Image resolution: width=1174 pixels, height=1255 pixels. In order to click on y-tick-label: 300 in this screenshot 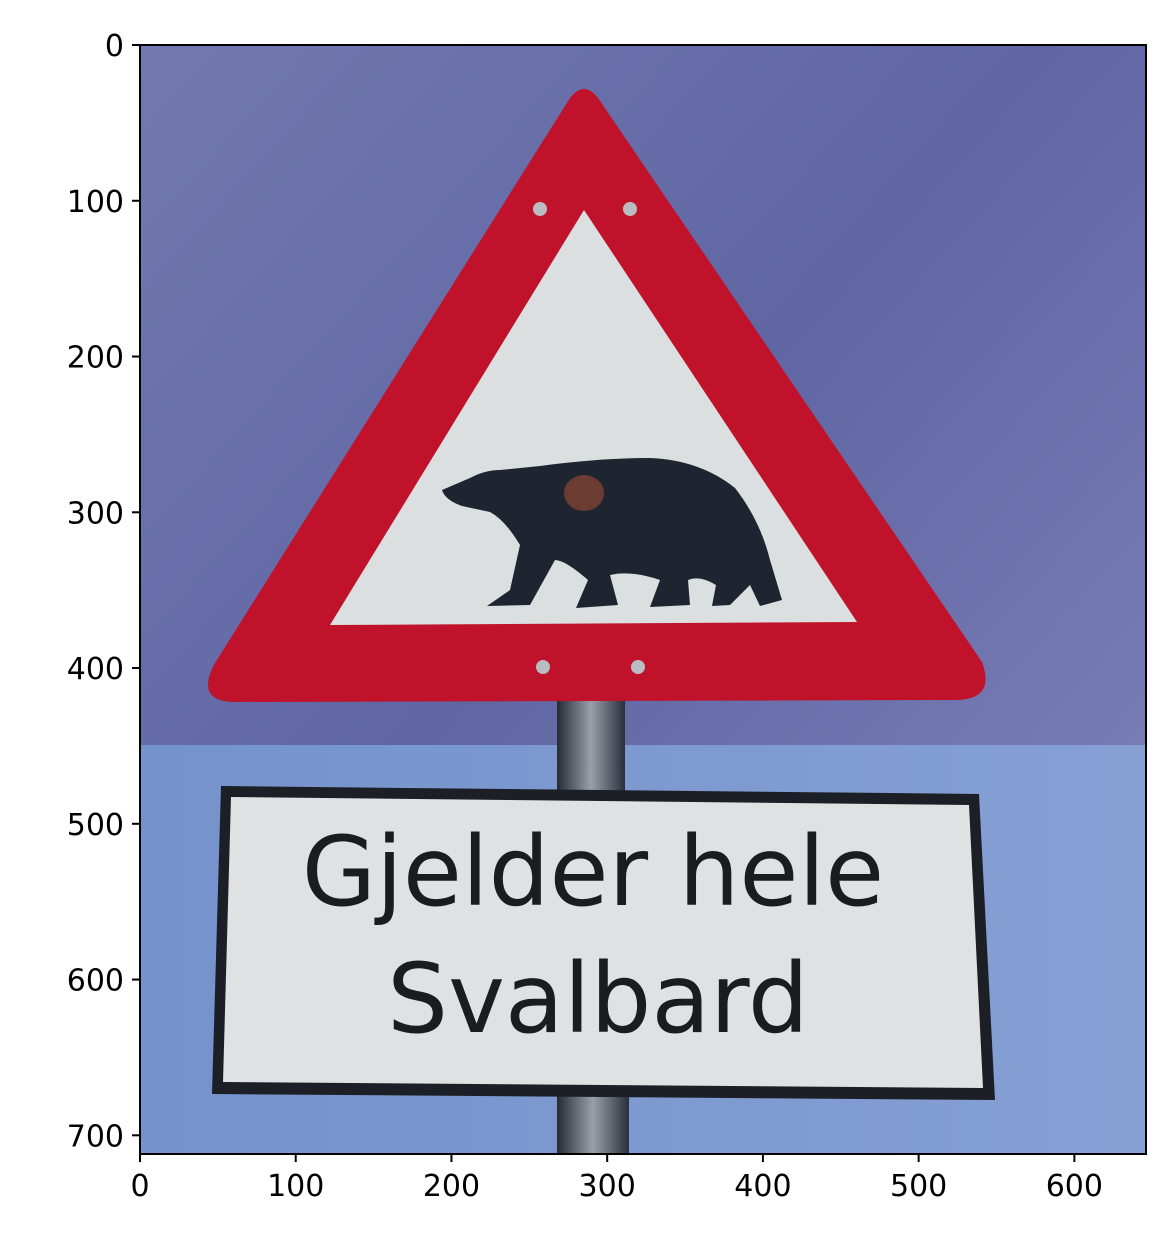, I will do `click(95, 513)`.